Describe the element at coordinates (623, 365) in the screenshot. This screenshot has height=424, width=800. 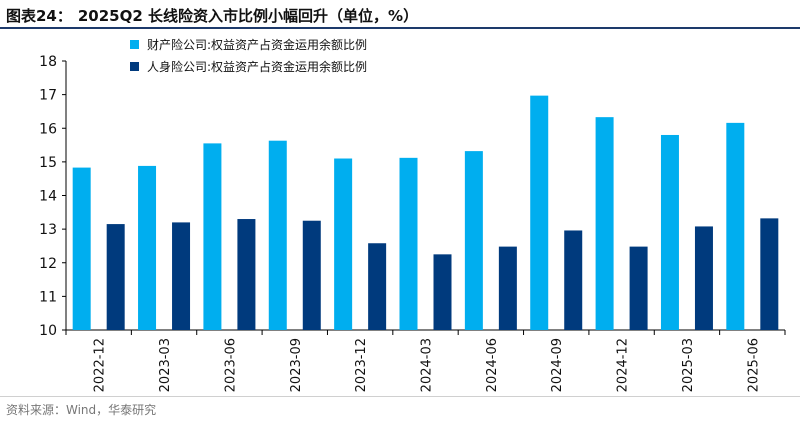
I see `x-tick-label-2024-12: 2024-12` at that location.